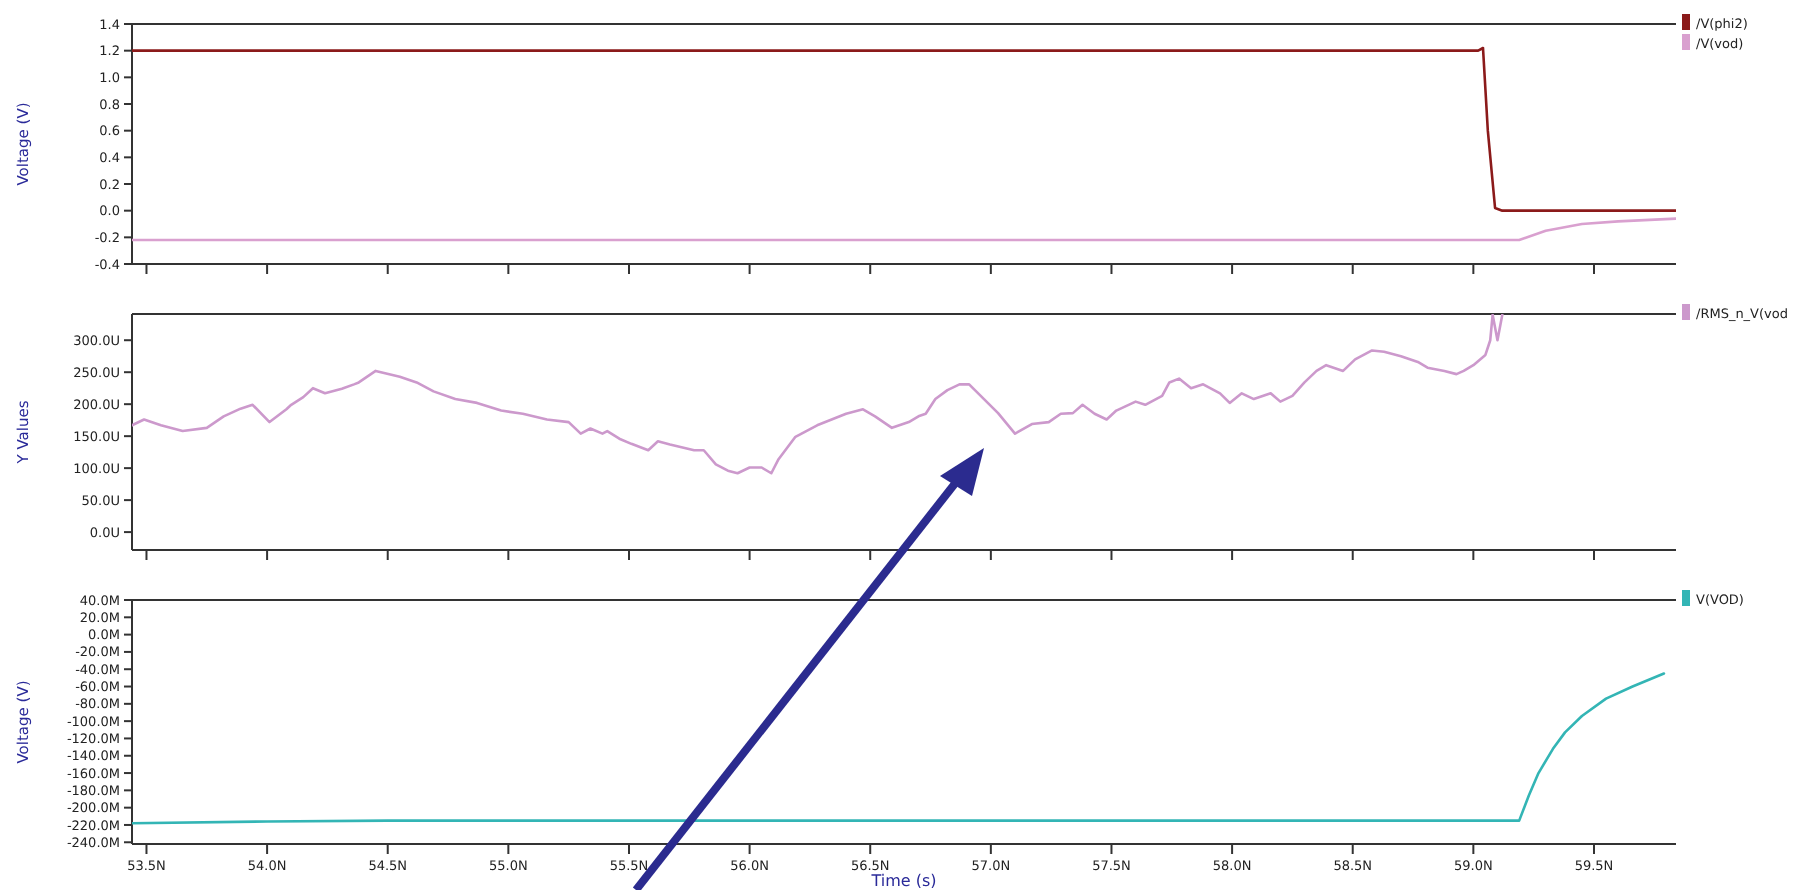 This screenshot has width=1800, height=890. What do you see at coordinates (903, 881) in the screenshot?
I see `x-axis-title: Time (s)` at bounding box center [903, 881].